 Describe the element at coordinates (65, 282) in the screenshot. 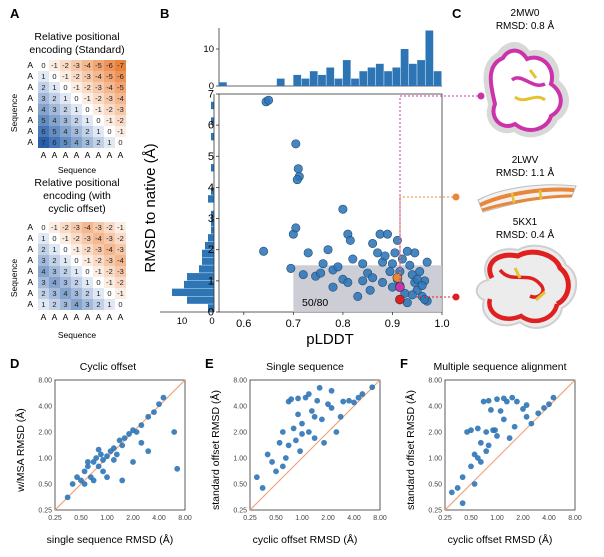

I see `cyclic-matrix-cell-value: 3` at that location.